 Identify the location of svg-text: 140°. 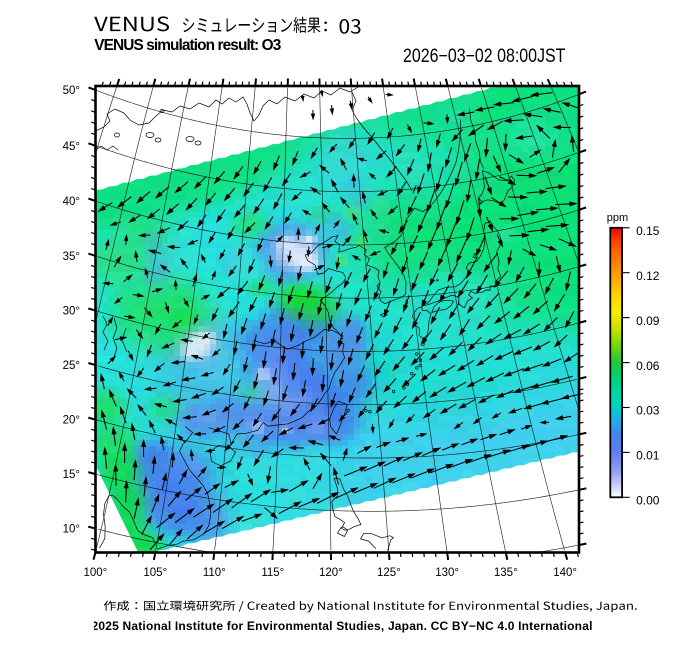
(565, 573).